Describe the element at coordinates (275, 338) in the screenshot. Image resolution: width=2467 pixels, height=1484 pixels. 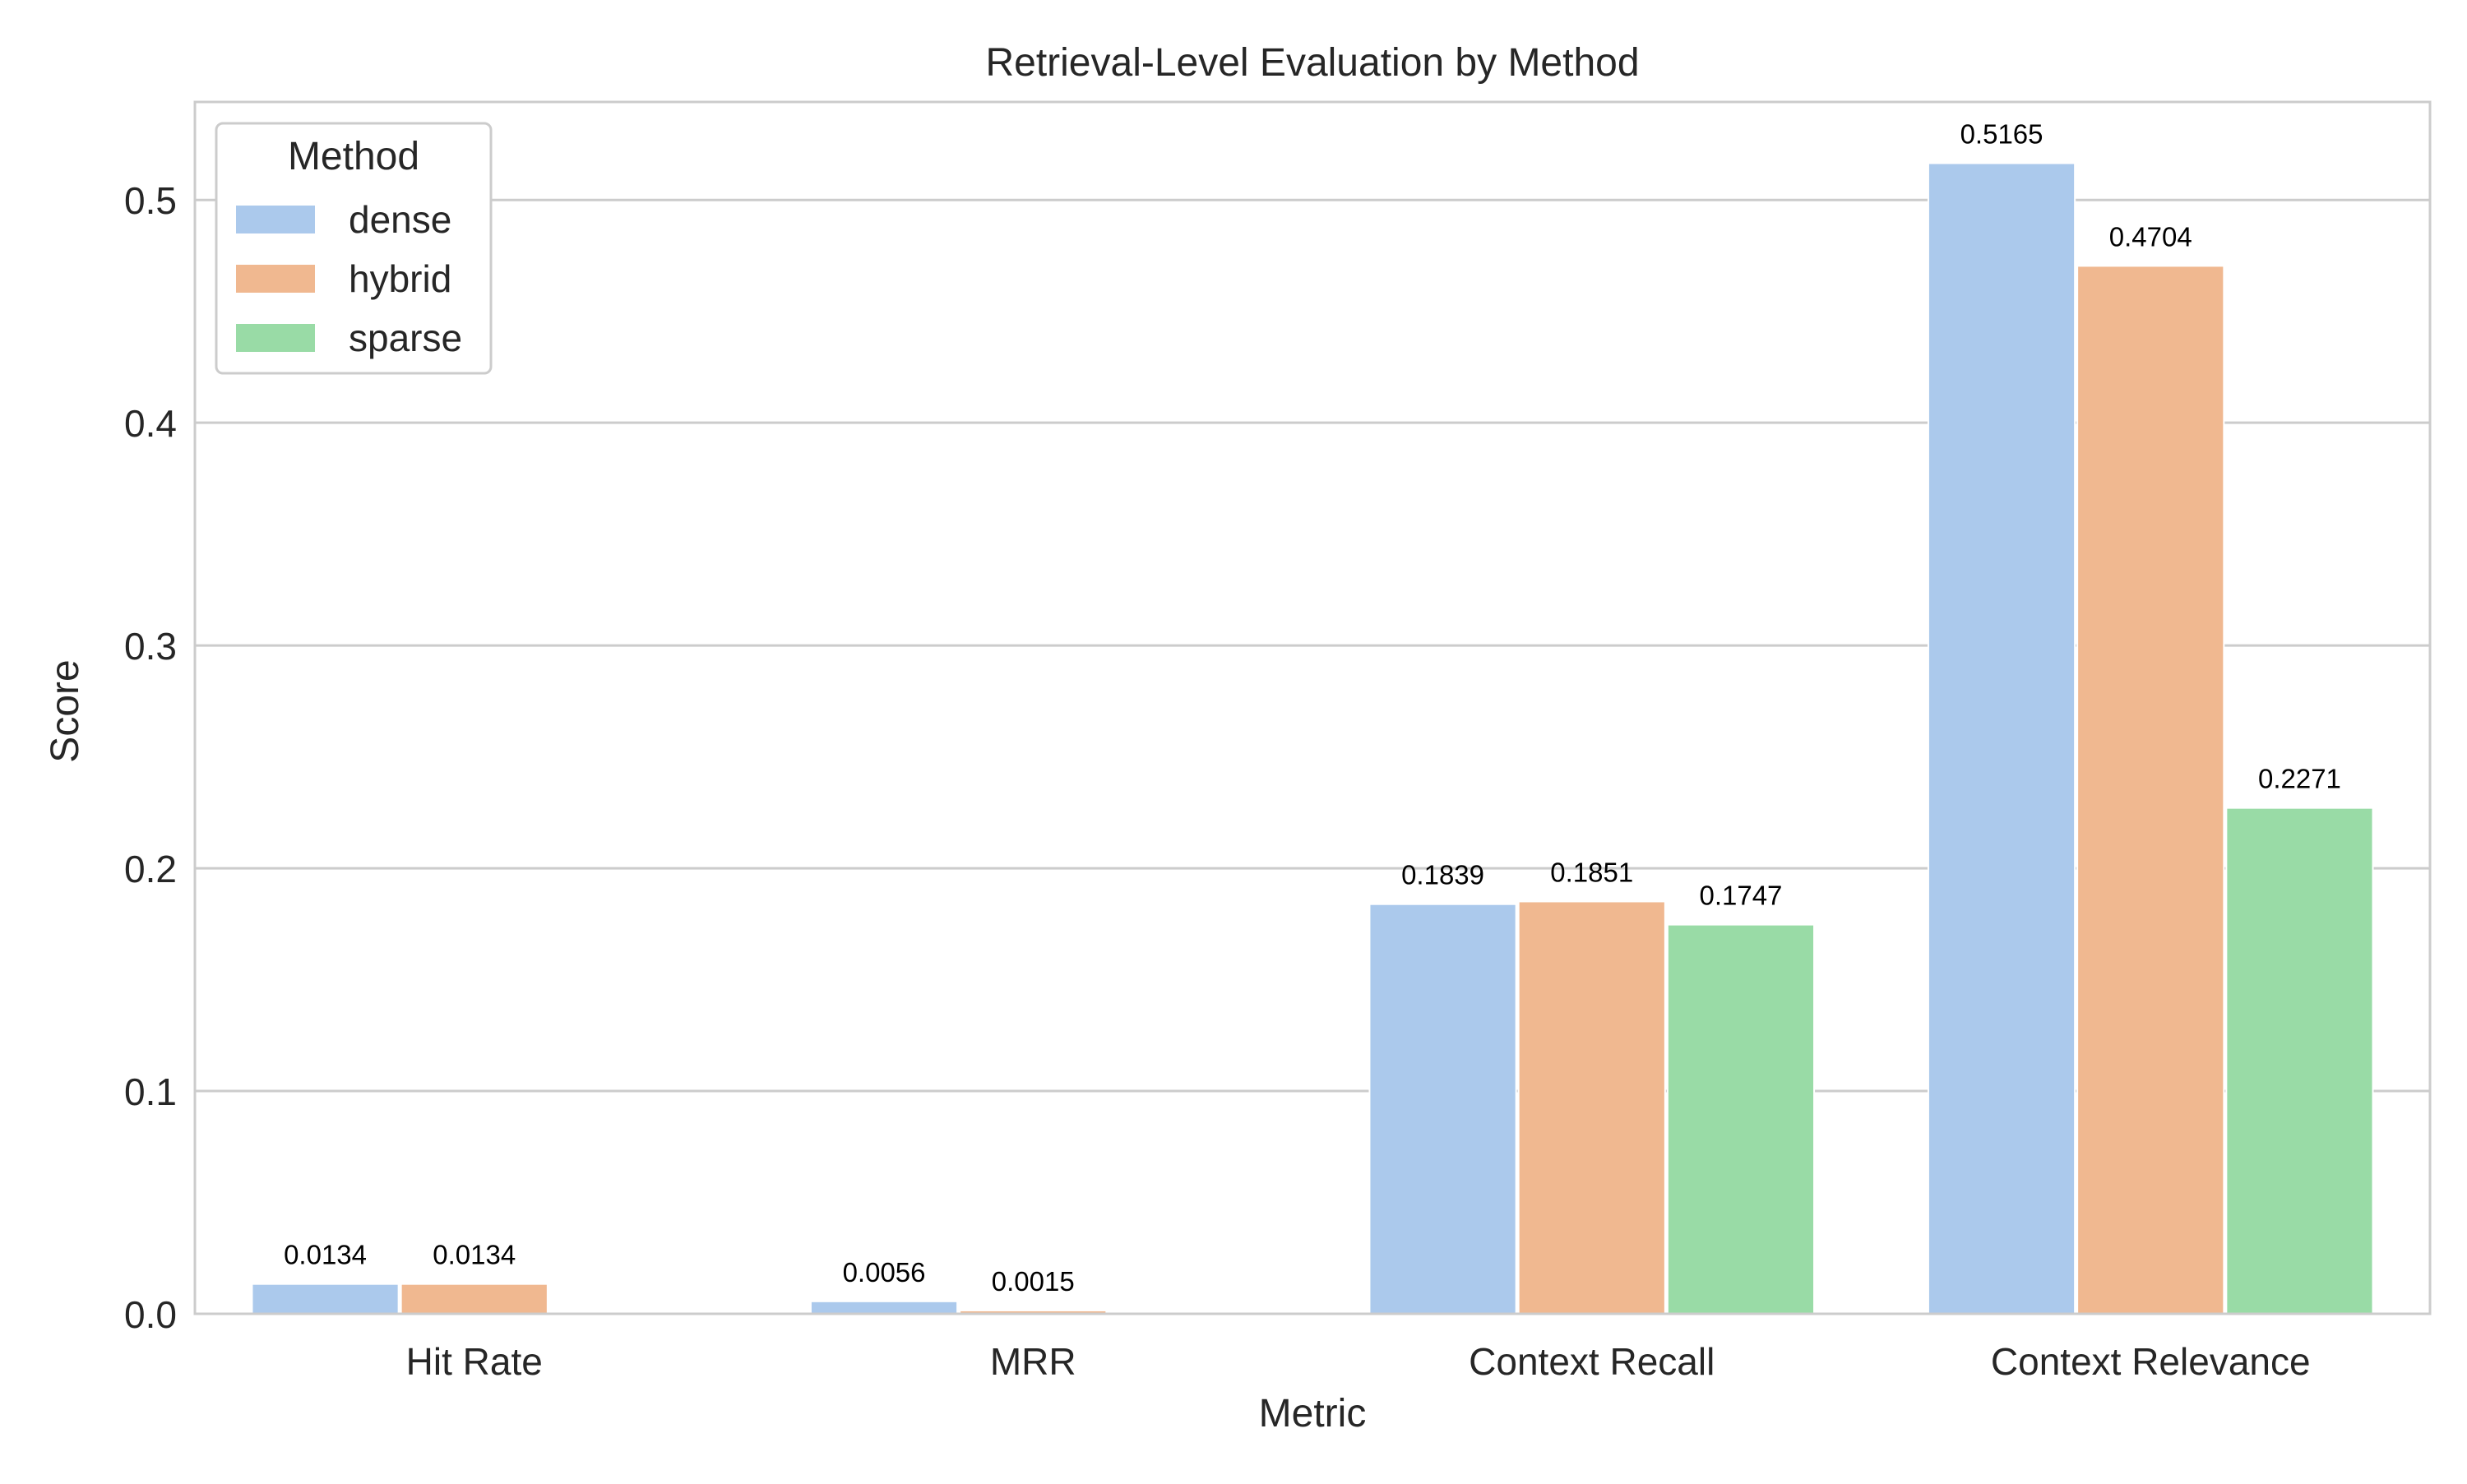
I see `legend-swatch-sparse` at that location.